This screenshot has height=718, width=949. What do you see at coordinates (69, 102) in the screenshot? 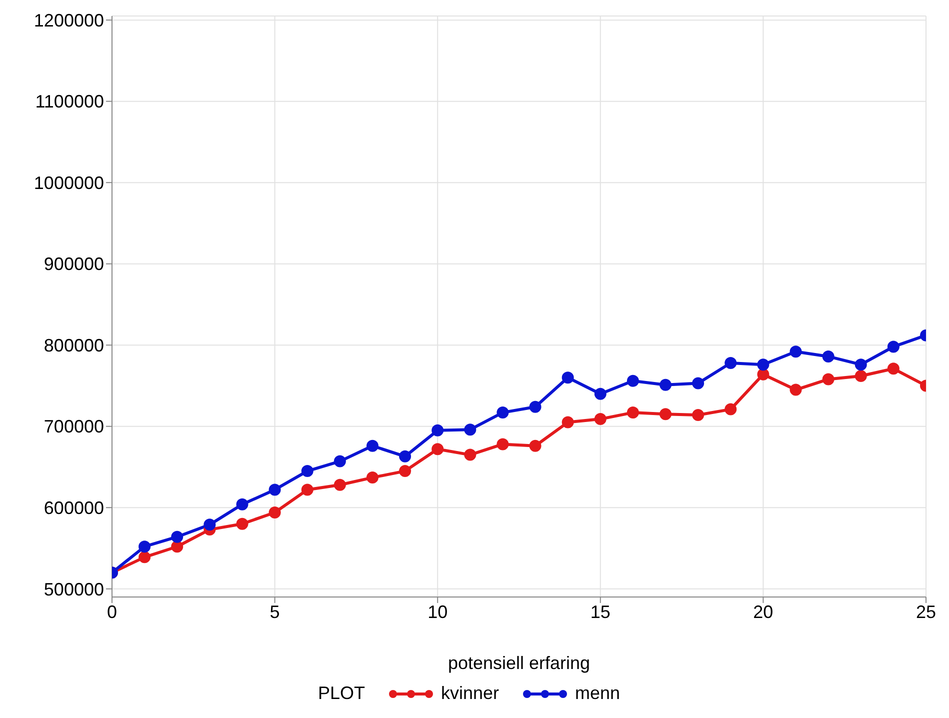
I see `y-tick-label: 1100000` at bounding box center [69, 102].